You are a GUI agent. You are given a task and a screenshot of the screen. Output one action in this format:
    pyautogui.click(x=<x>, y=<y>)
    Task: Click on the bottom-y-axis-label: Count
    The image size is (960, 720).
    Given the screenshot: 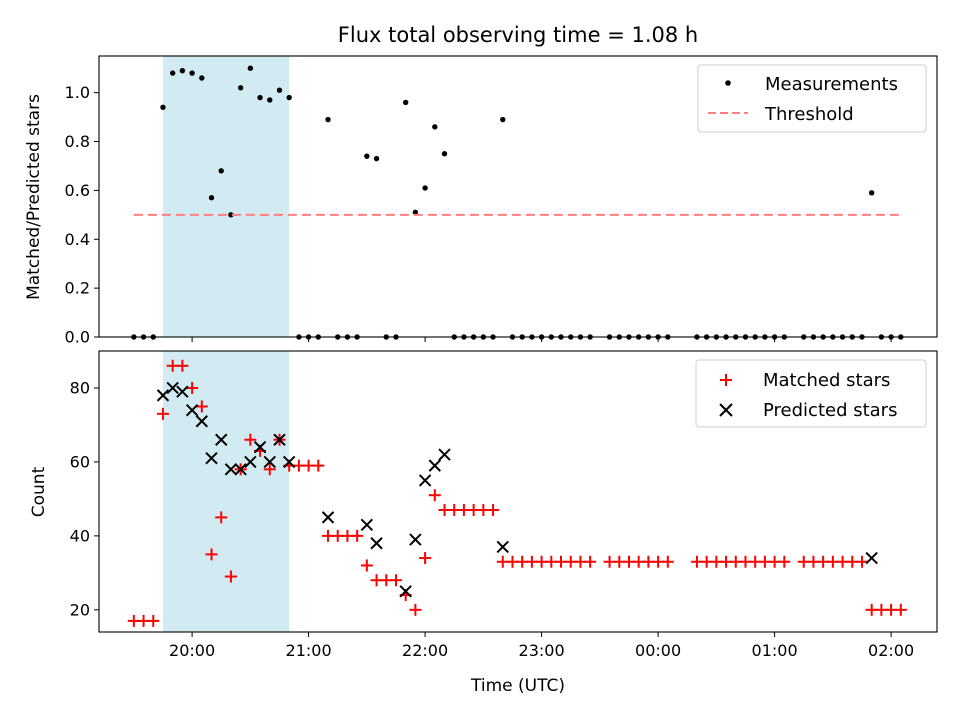 What is the action you would take?
    pyautogui.click(x=39, y=491)
    